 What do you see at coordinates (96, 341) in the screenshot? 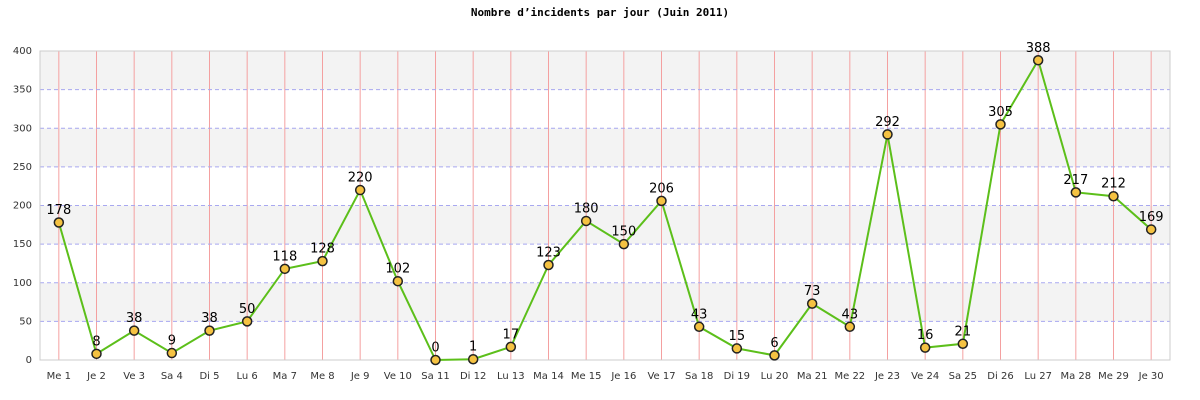
I see `data-label: 8` at bounding box center [96, 341].